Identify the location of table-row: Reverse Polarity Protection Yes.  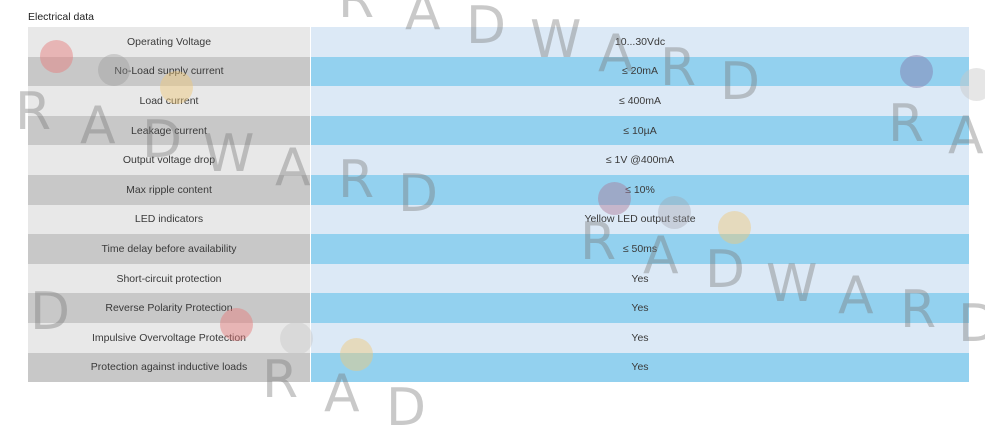
(498, 308).